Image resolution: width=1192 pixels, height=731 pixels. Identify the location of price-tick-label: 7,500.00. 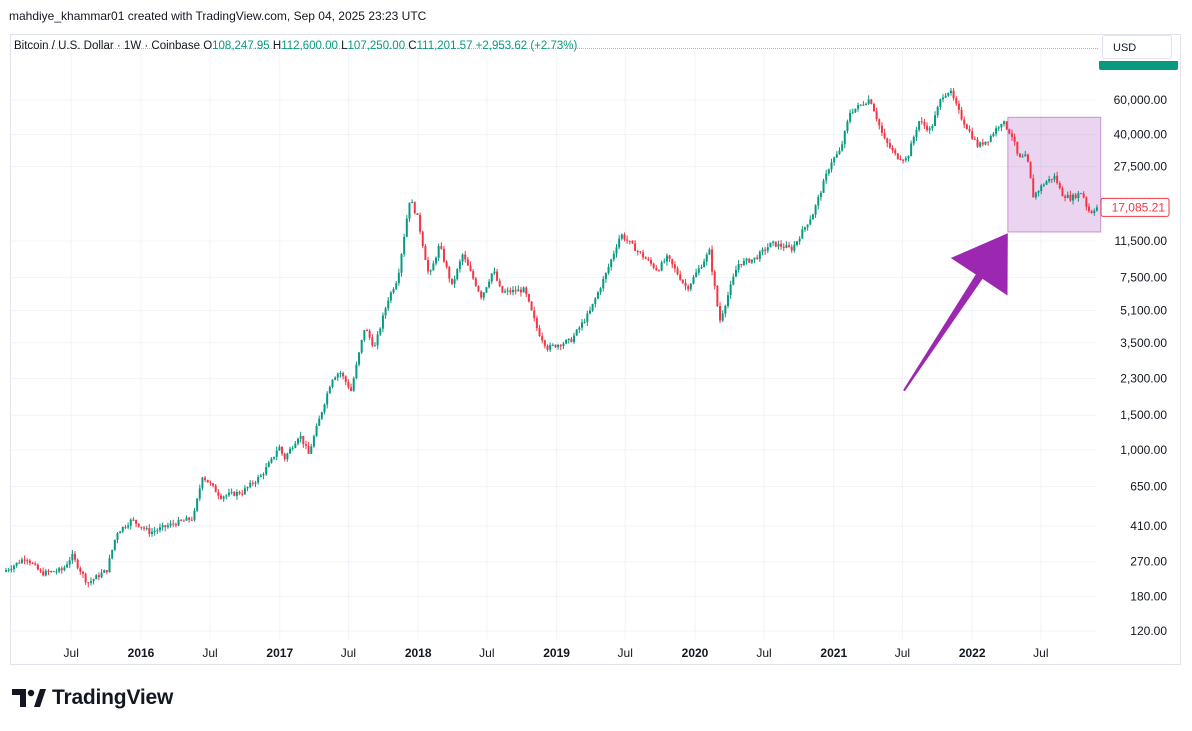
(1143, 278).